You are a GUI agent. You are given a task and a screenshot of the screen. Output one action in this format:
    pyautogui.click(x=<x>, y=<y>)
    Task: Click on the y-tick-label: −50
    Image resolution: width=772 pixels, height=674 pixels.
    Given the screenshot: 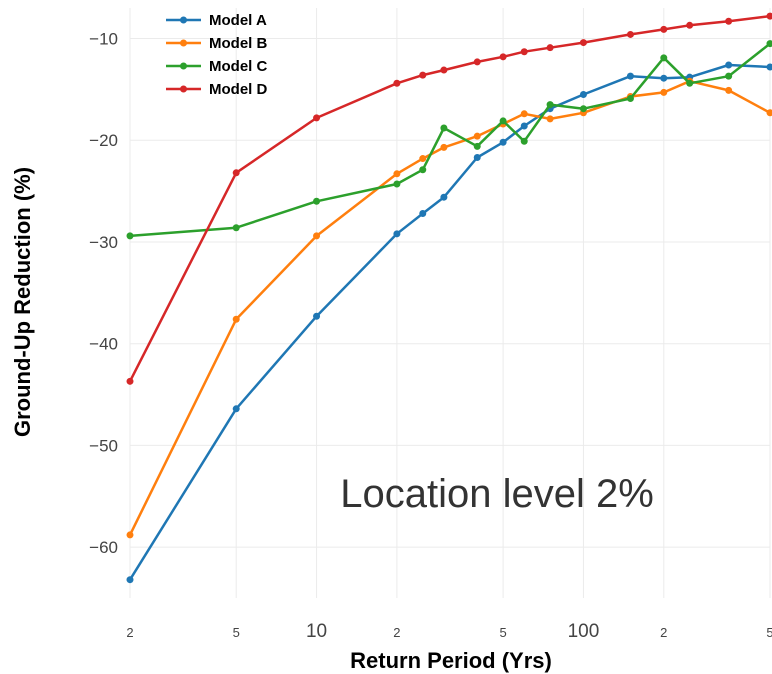 What is the action you would take?
    pyautogui.click(x=103, y=445)
    